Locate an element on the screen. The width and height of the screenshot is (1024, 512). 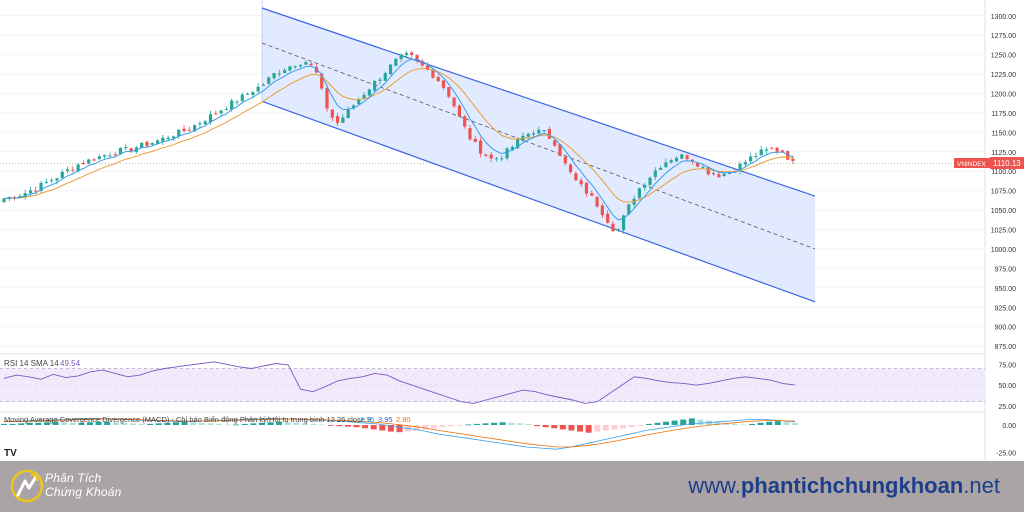
macd-signal-line is located at coordinates (399, 433).